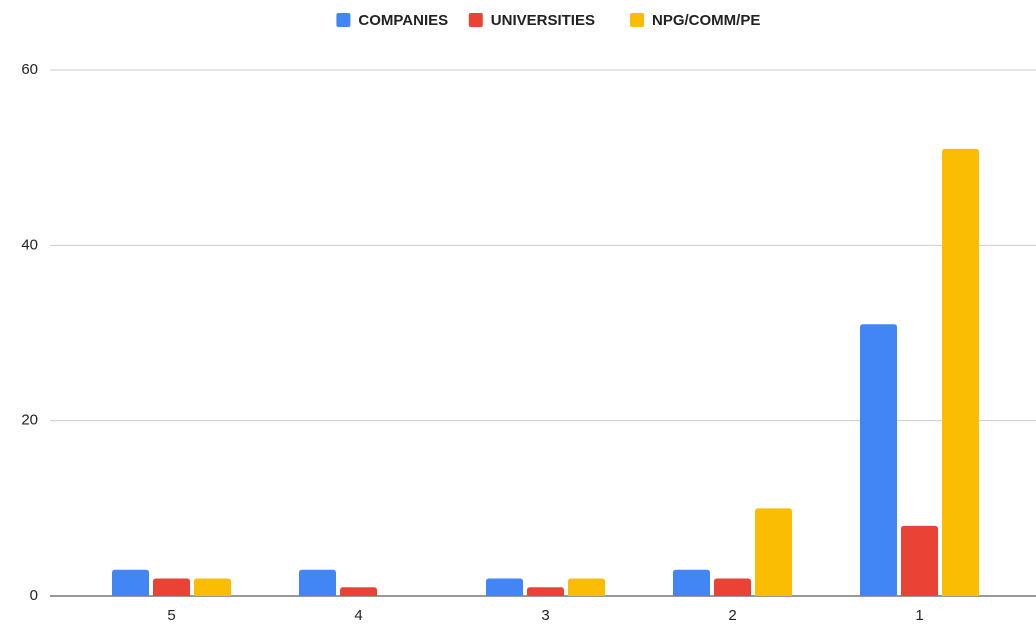 Image resolution: width=1036 pixels, height=630 pixels. Describe the element at coordinates (29, 420) in the screenshot. I see `y-tick-label: 20` at that location.